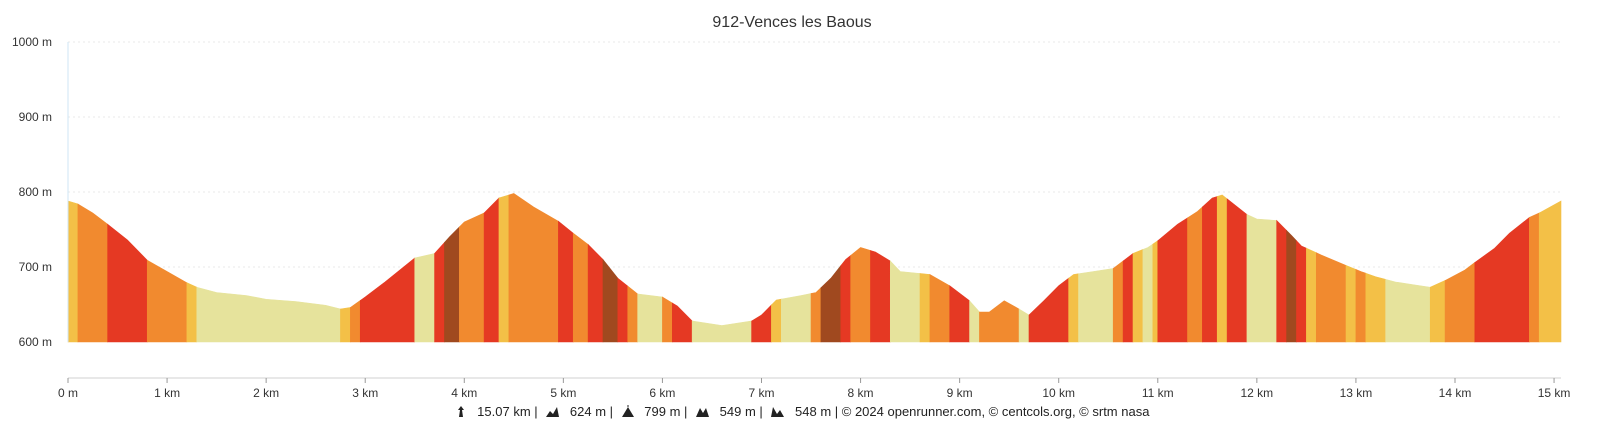  What do you see at coordinates (266, 393) in the screenshot?
I see `x-tick-label-2: 2 km` at bounding box center [266, 393].